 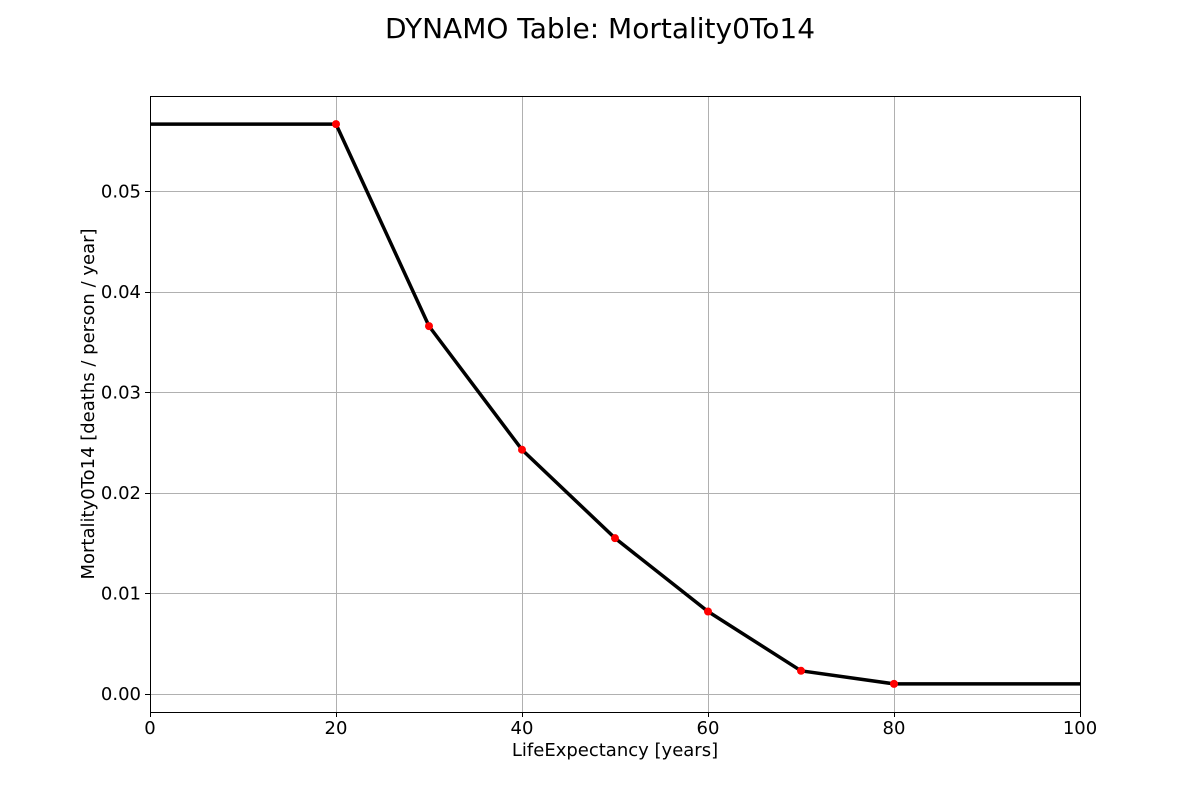 What do you see at coordinates (121, 392) in the screenshot?
I see `y-tick-label: 0.03` at bounding box center [121, 392].